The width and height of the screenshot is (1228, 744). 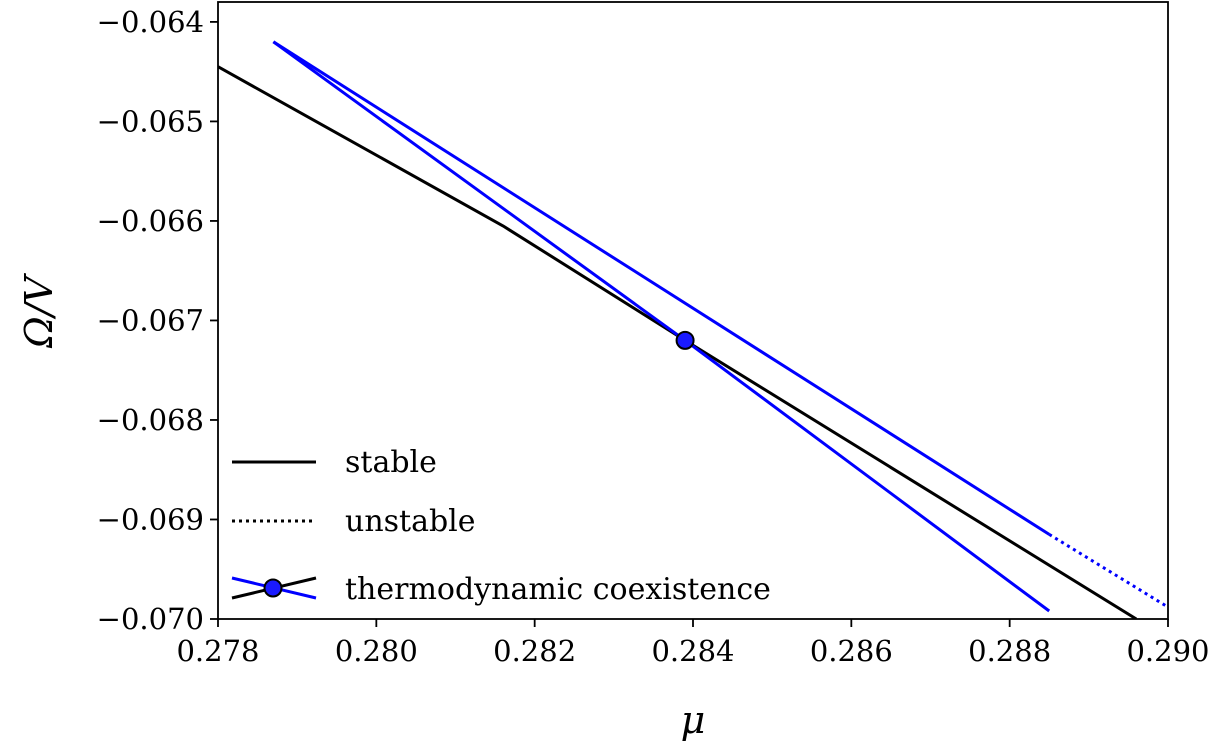 I want to click on y-tick-label: −0.068, so click(x=150, y=420).